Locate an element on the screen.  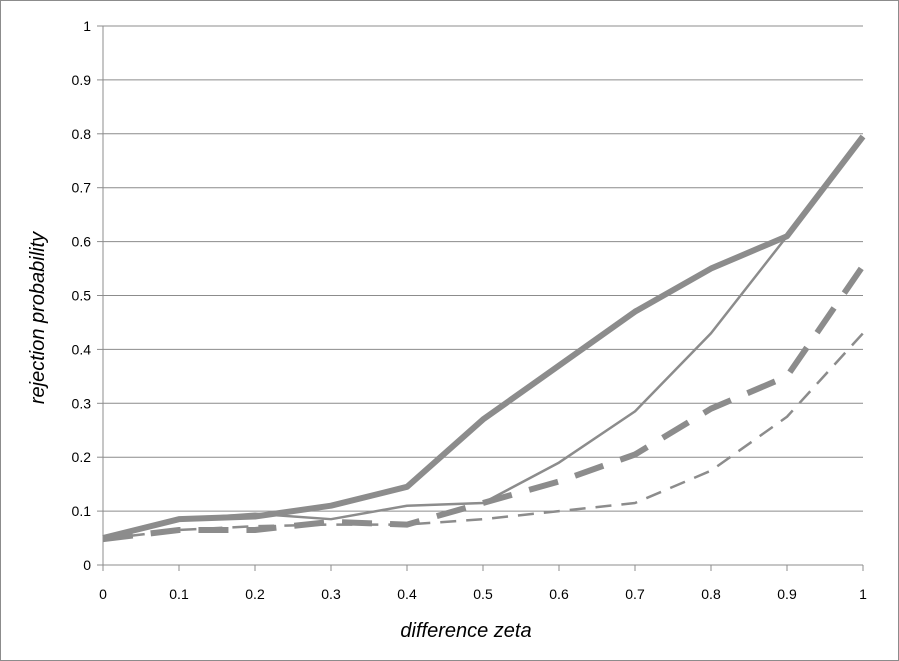
x-tick-label: 0.9 is located at coordinates (787, 594).